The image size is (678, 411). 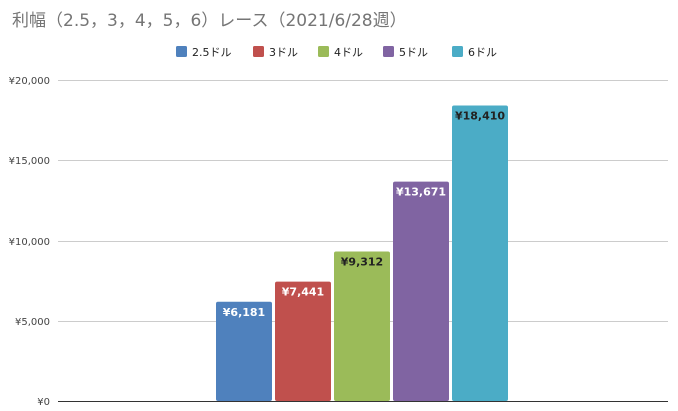 I want to click on chart-title: 利幅（2.5，3，4，5，6）レース（2021/6/28週）, so click(x=209, y=21).